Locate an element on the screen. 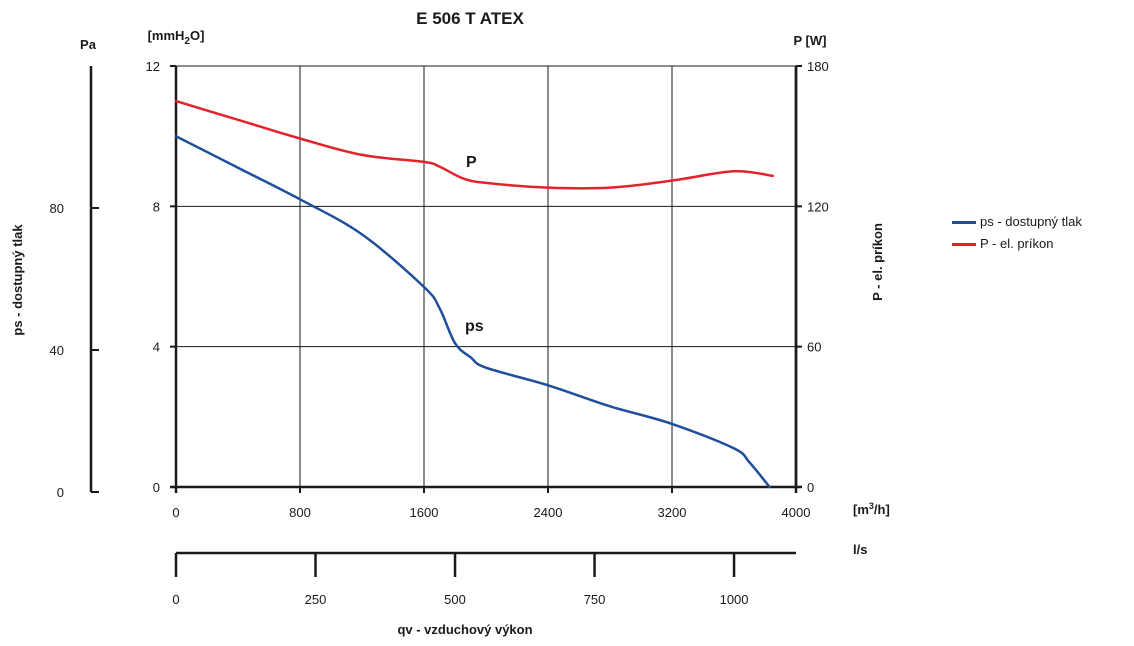 Image resolution: width=1134 pixels, height=646 pixels. right-axis-unit: P [W] is located at coordinates (810, 40).